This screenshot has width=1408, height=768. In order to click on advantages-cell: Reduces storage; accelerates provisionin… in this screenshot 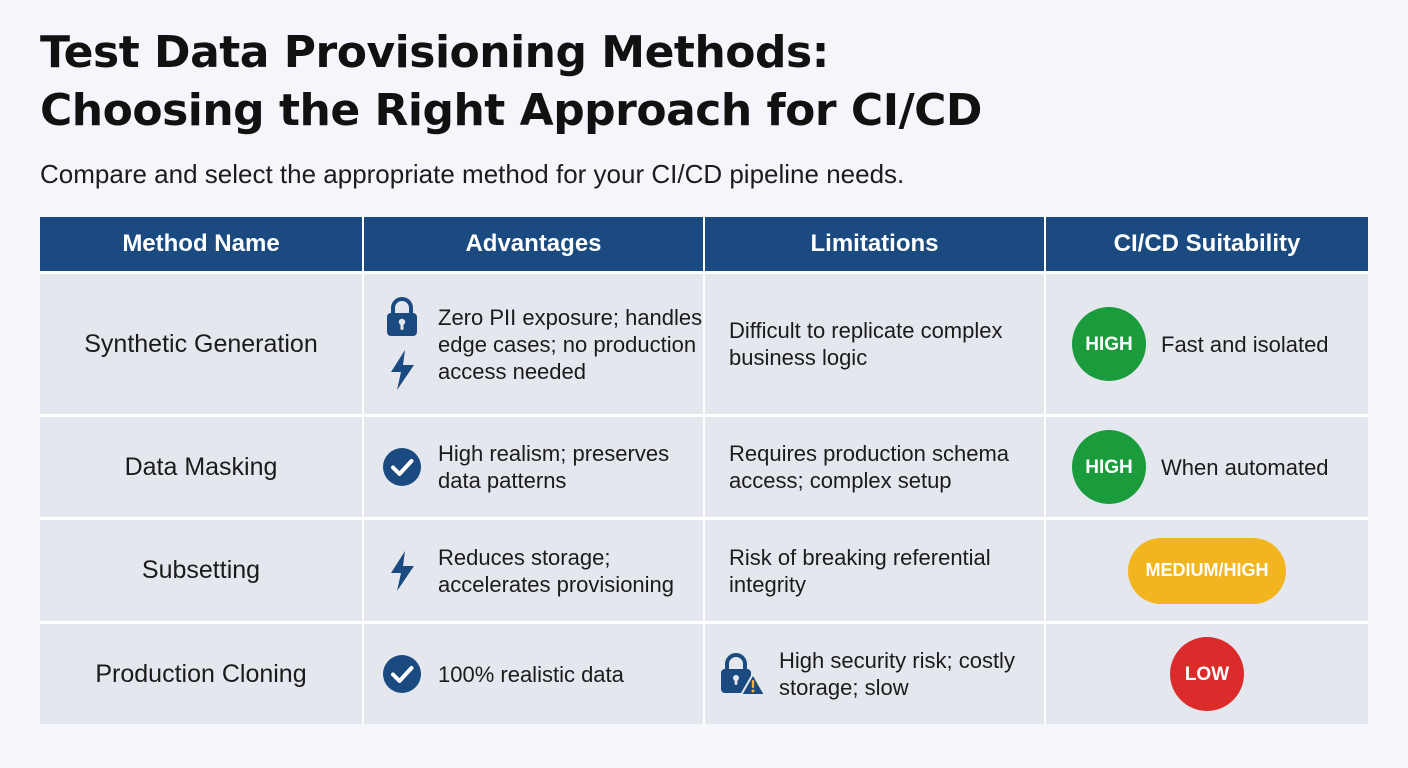, I will do `click(533, 570)`.